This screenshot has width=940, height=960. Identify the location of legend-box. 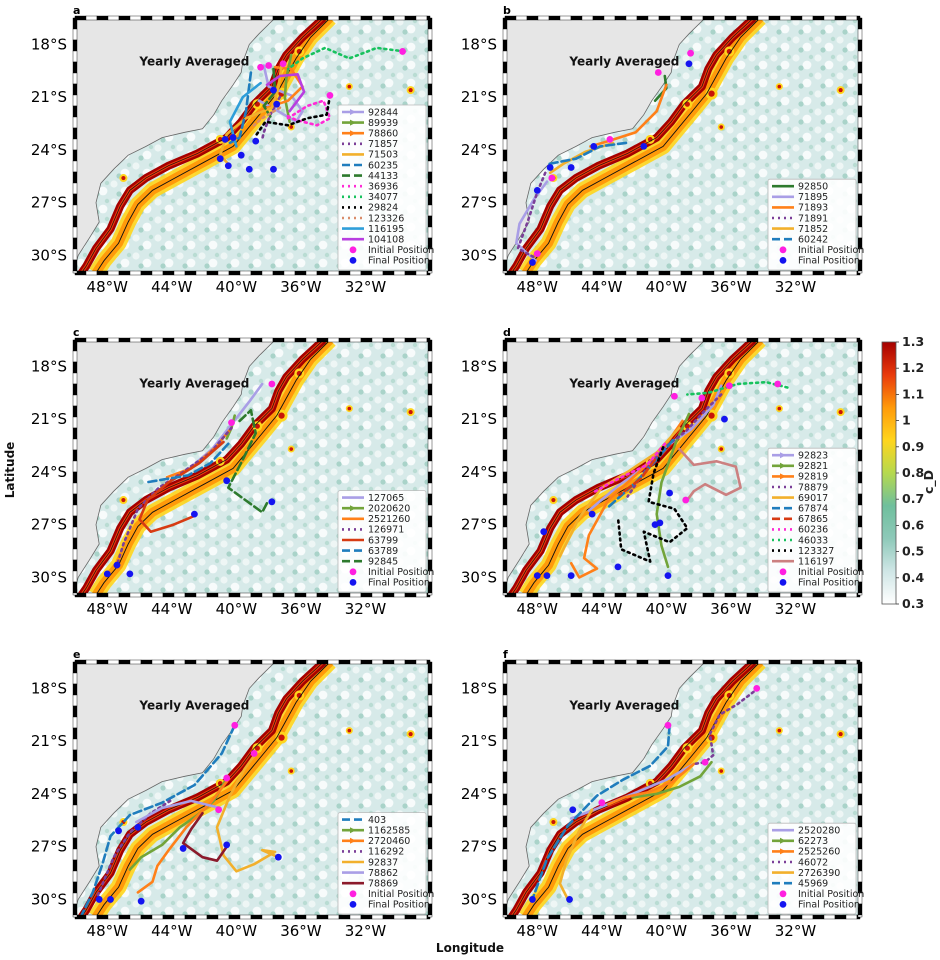
(812, 868).